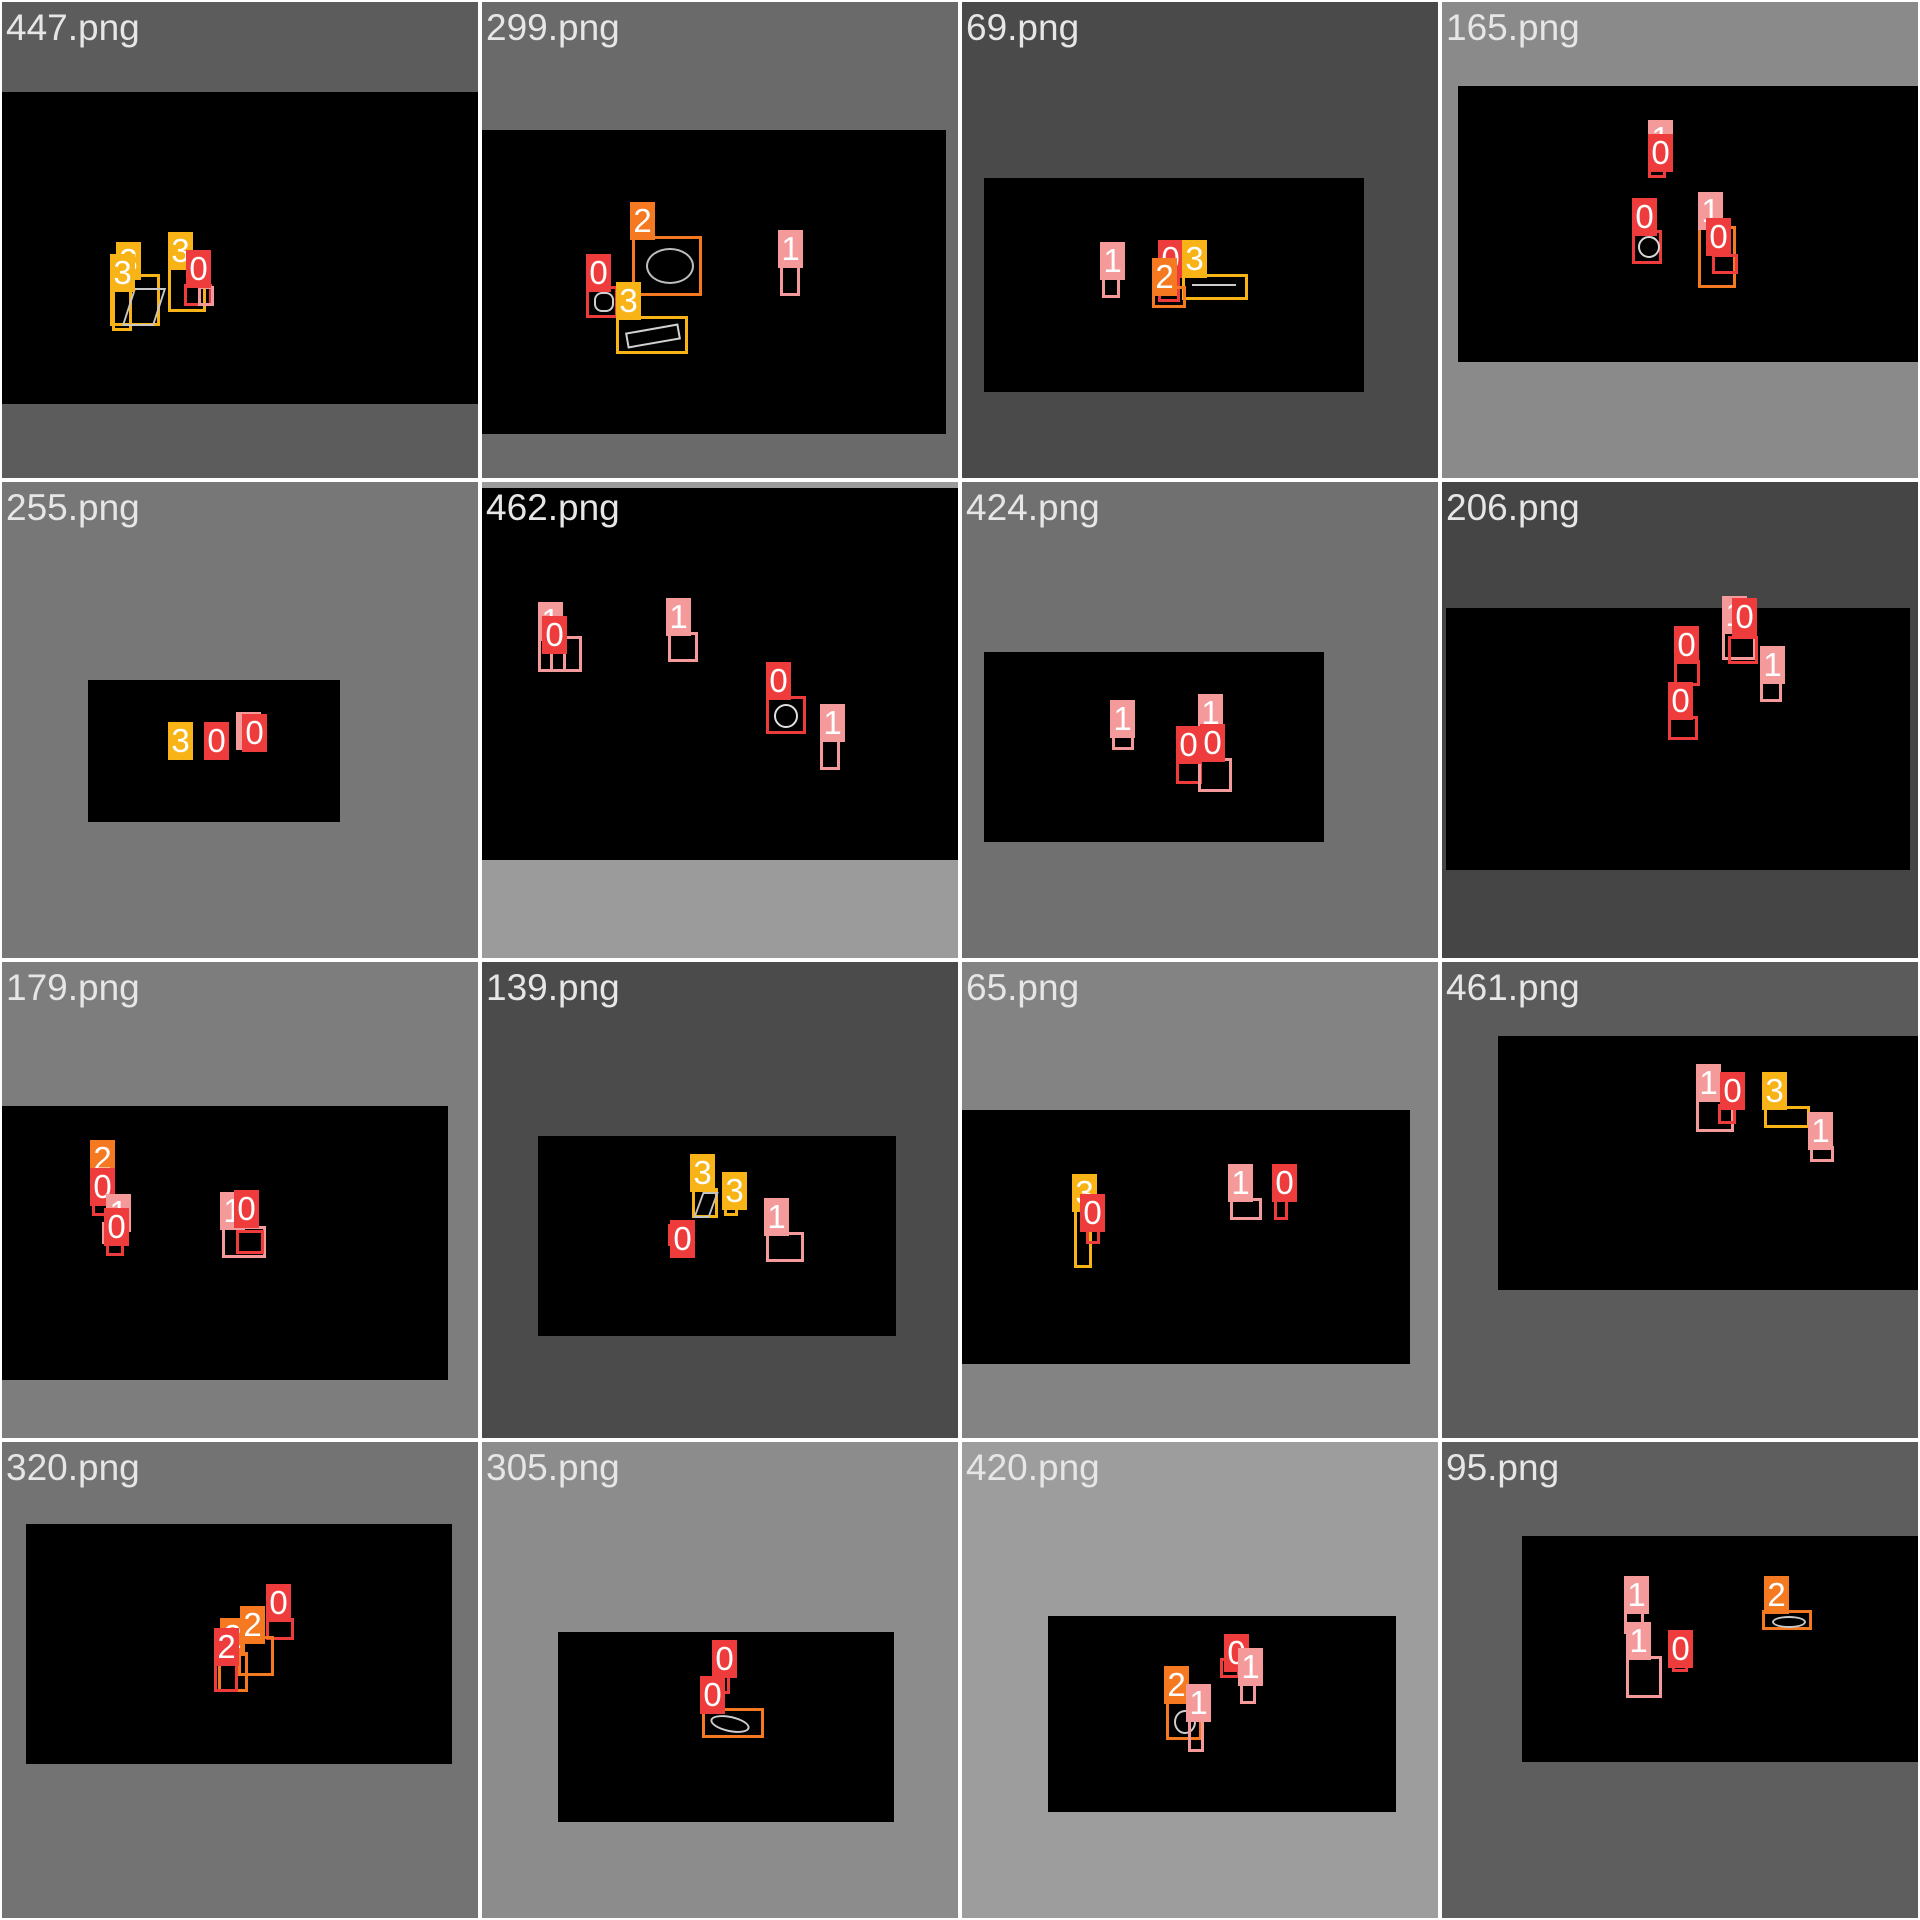 The image size is (1920, 1920). What do you see at coordinates (553, 507) in the screenshot?
I see `image-filename: 462.png` at bounding box center [553, 507].